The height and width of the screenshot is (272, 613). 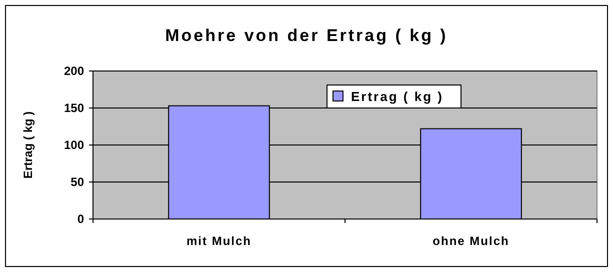 What do you see at coordinates (219, 241) in the screenshot?
I see `x-tick-label: mit Mulch` at bounding box center [219, 241].